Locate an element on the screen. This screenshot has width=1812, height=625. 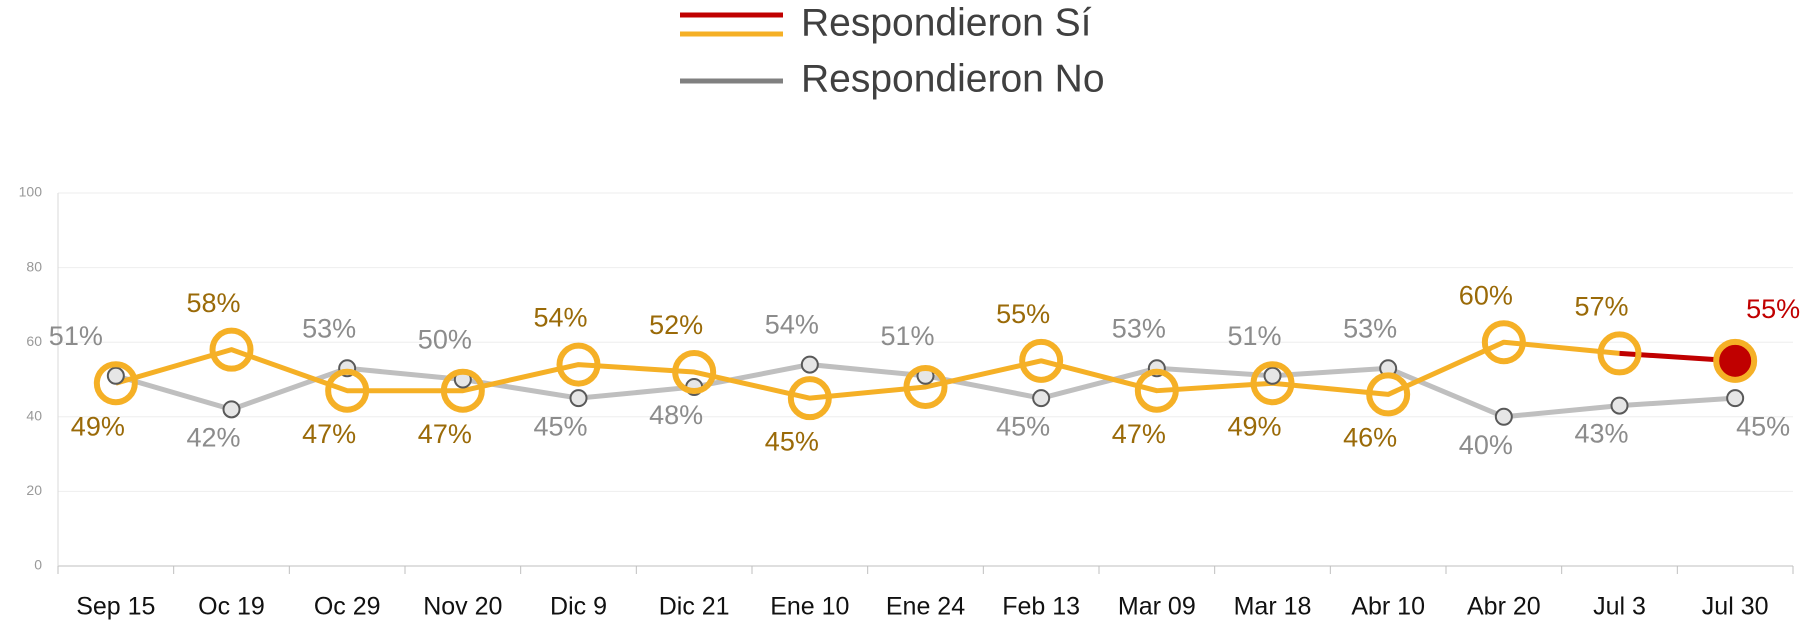
x-tick-label: Sep 15 is located at coordinates (115, 607).